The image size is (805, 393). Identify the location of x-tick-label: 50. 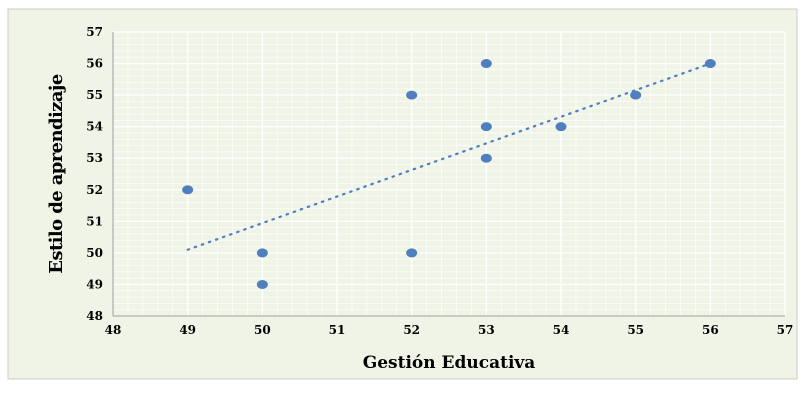
(262, 330).